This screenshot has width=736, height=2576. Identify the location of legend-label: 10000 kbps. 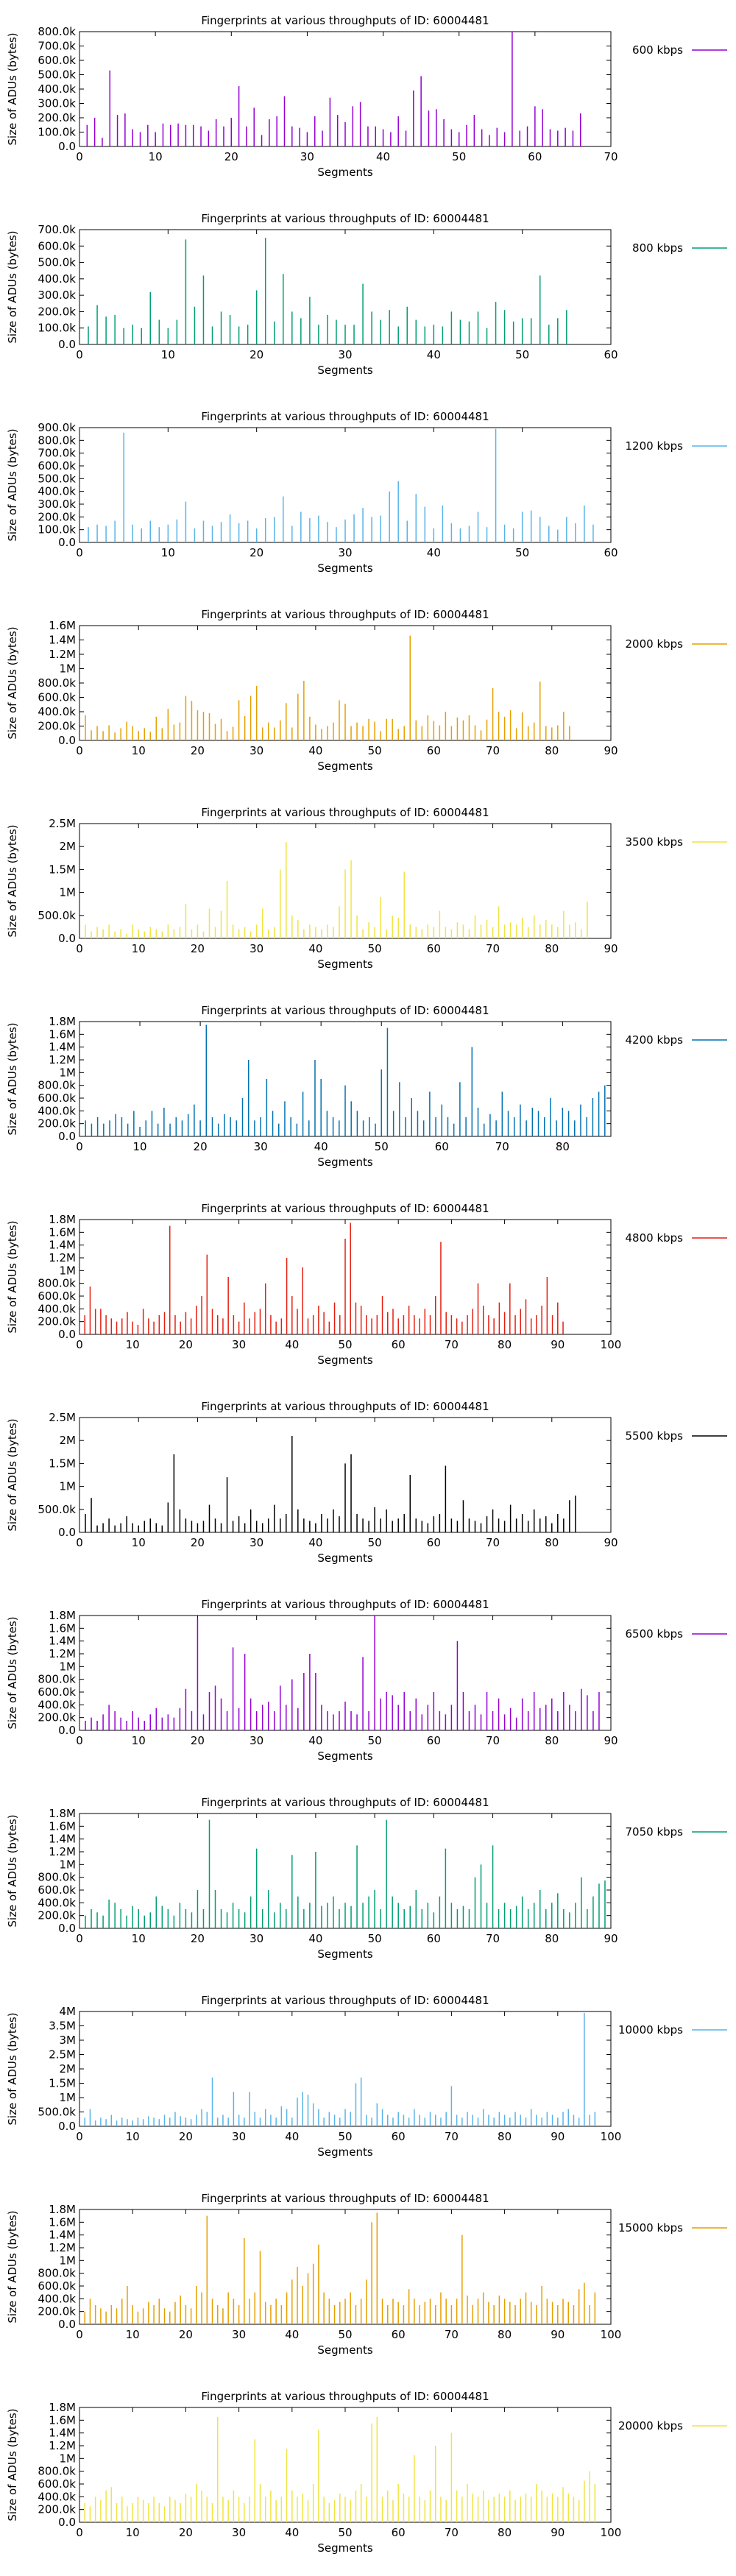
(650, 2030).